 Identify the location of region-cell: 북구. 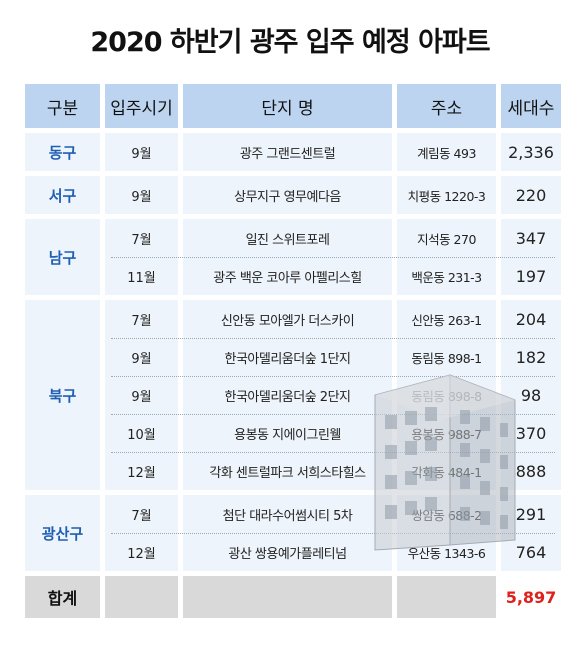
(62, 395).